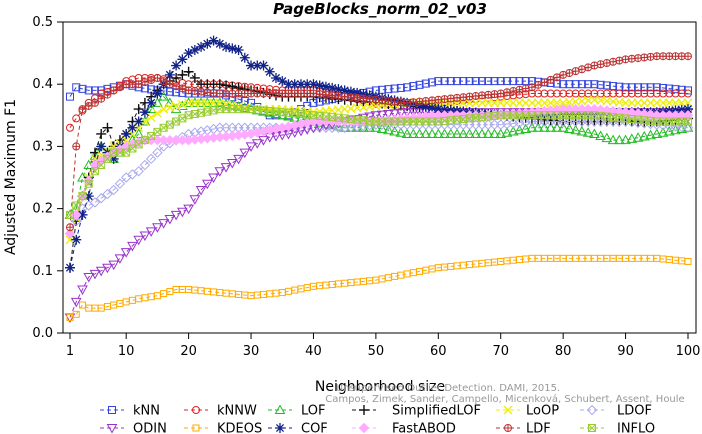 This screenshot has width=702, height=434. What do you see at coordinates (42, 333) in the screenshot?
I see `y-tick-label: 0.0` at bounding box center [42, 333].